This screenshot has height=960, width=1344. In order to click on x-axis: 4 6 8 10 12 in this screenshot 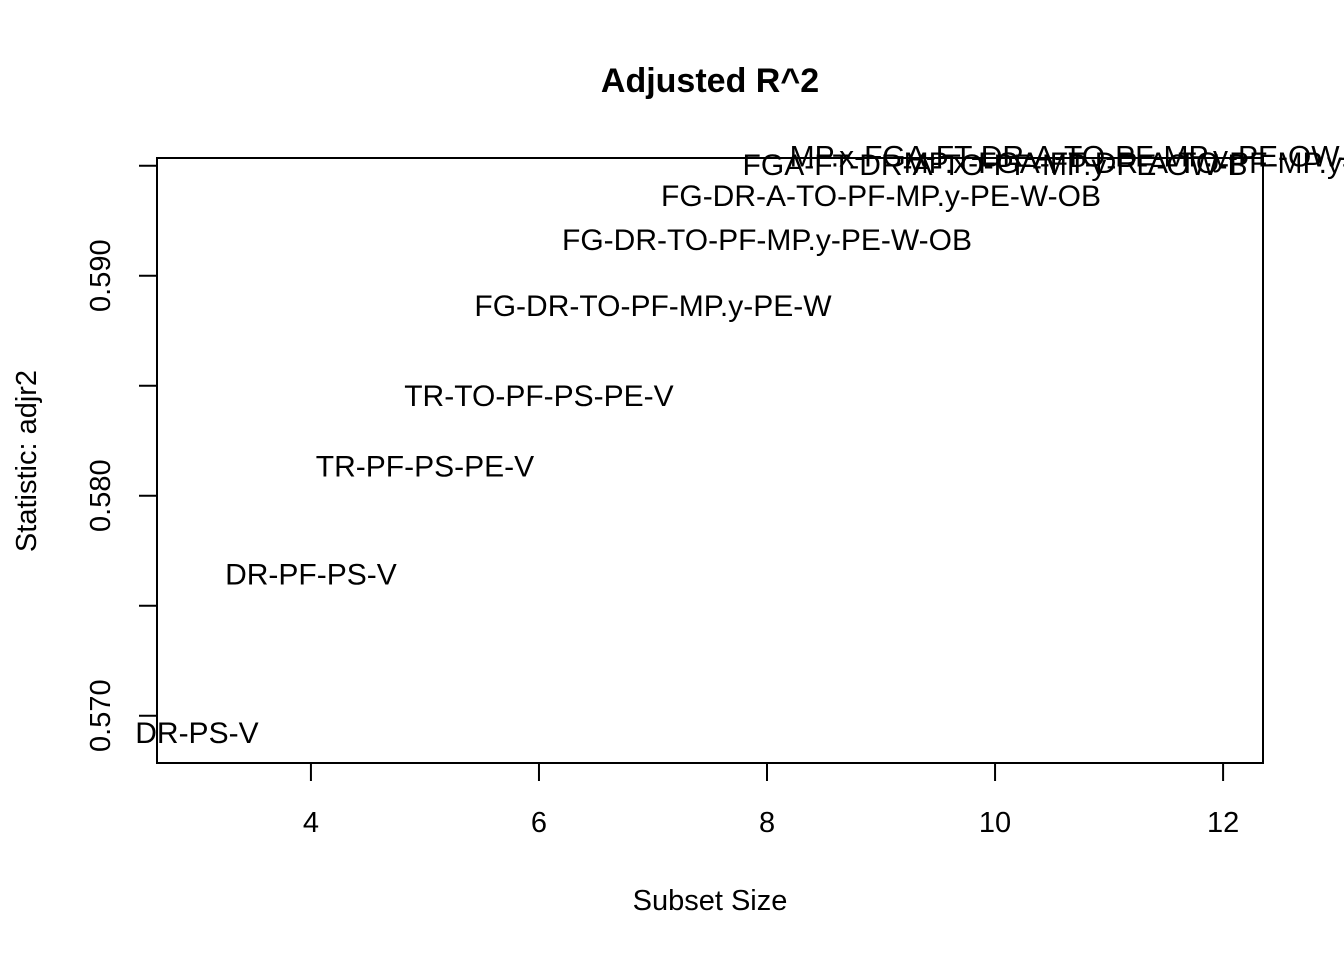, I will do `click(771, 801)`.